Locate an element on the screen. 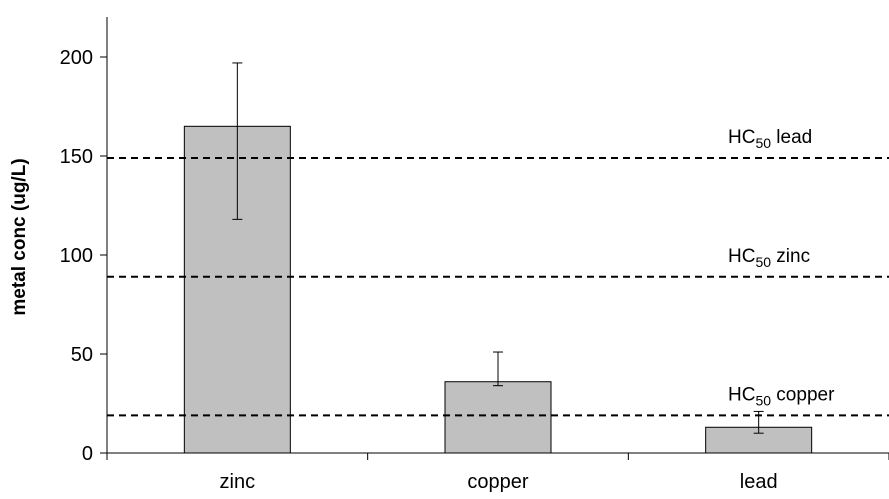  y-tick-label-2: 100 is located at coordinates (76, 256).